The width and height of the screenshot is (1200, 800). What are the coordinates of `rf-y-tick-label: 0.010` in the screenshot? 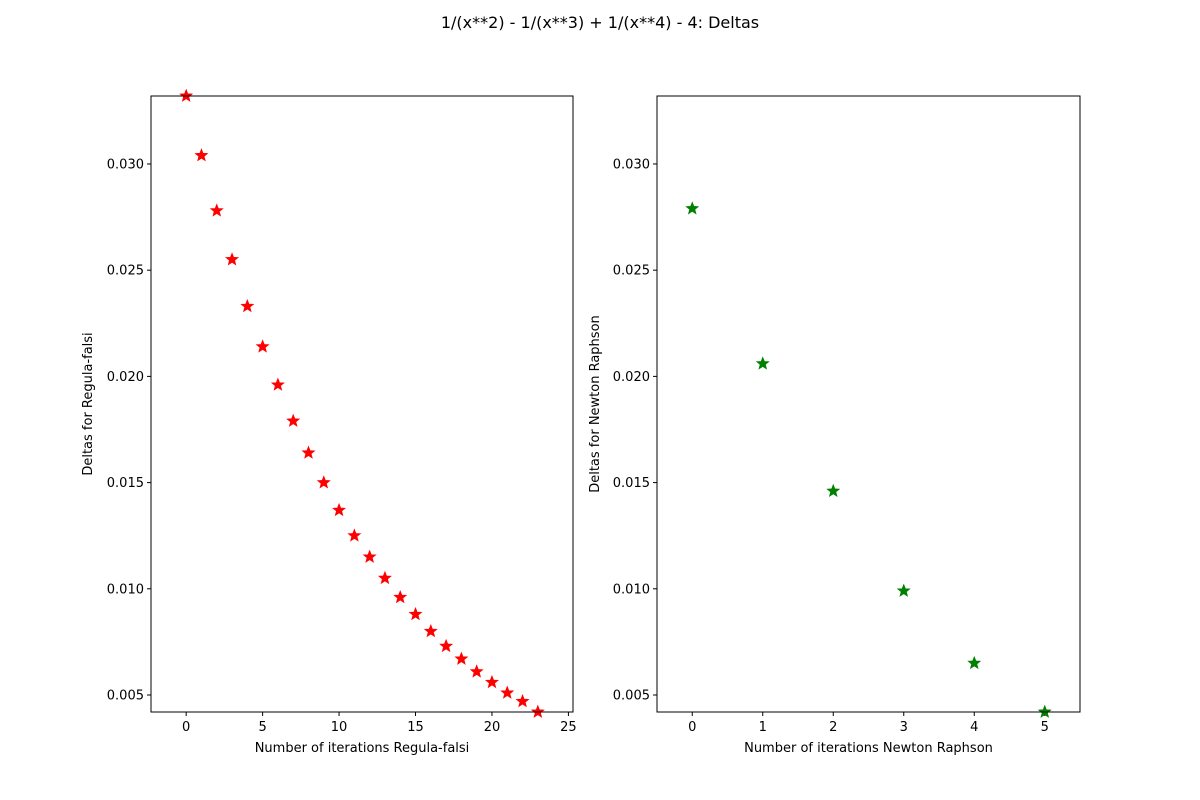 It's located at (125, 589).